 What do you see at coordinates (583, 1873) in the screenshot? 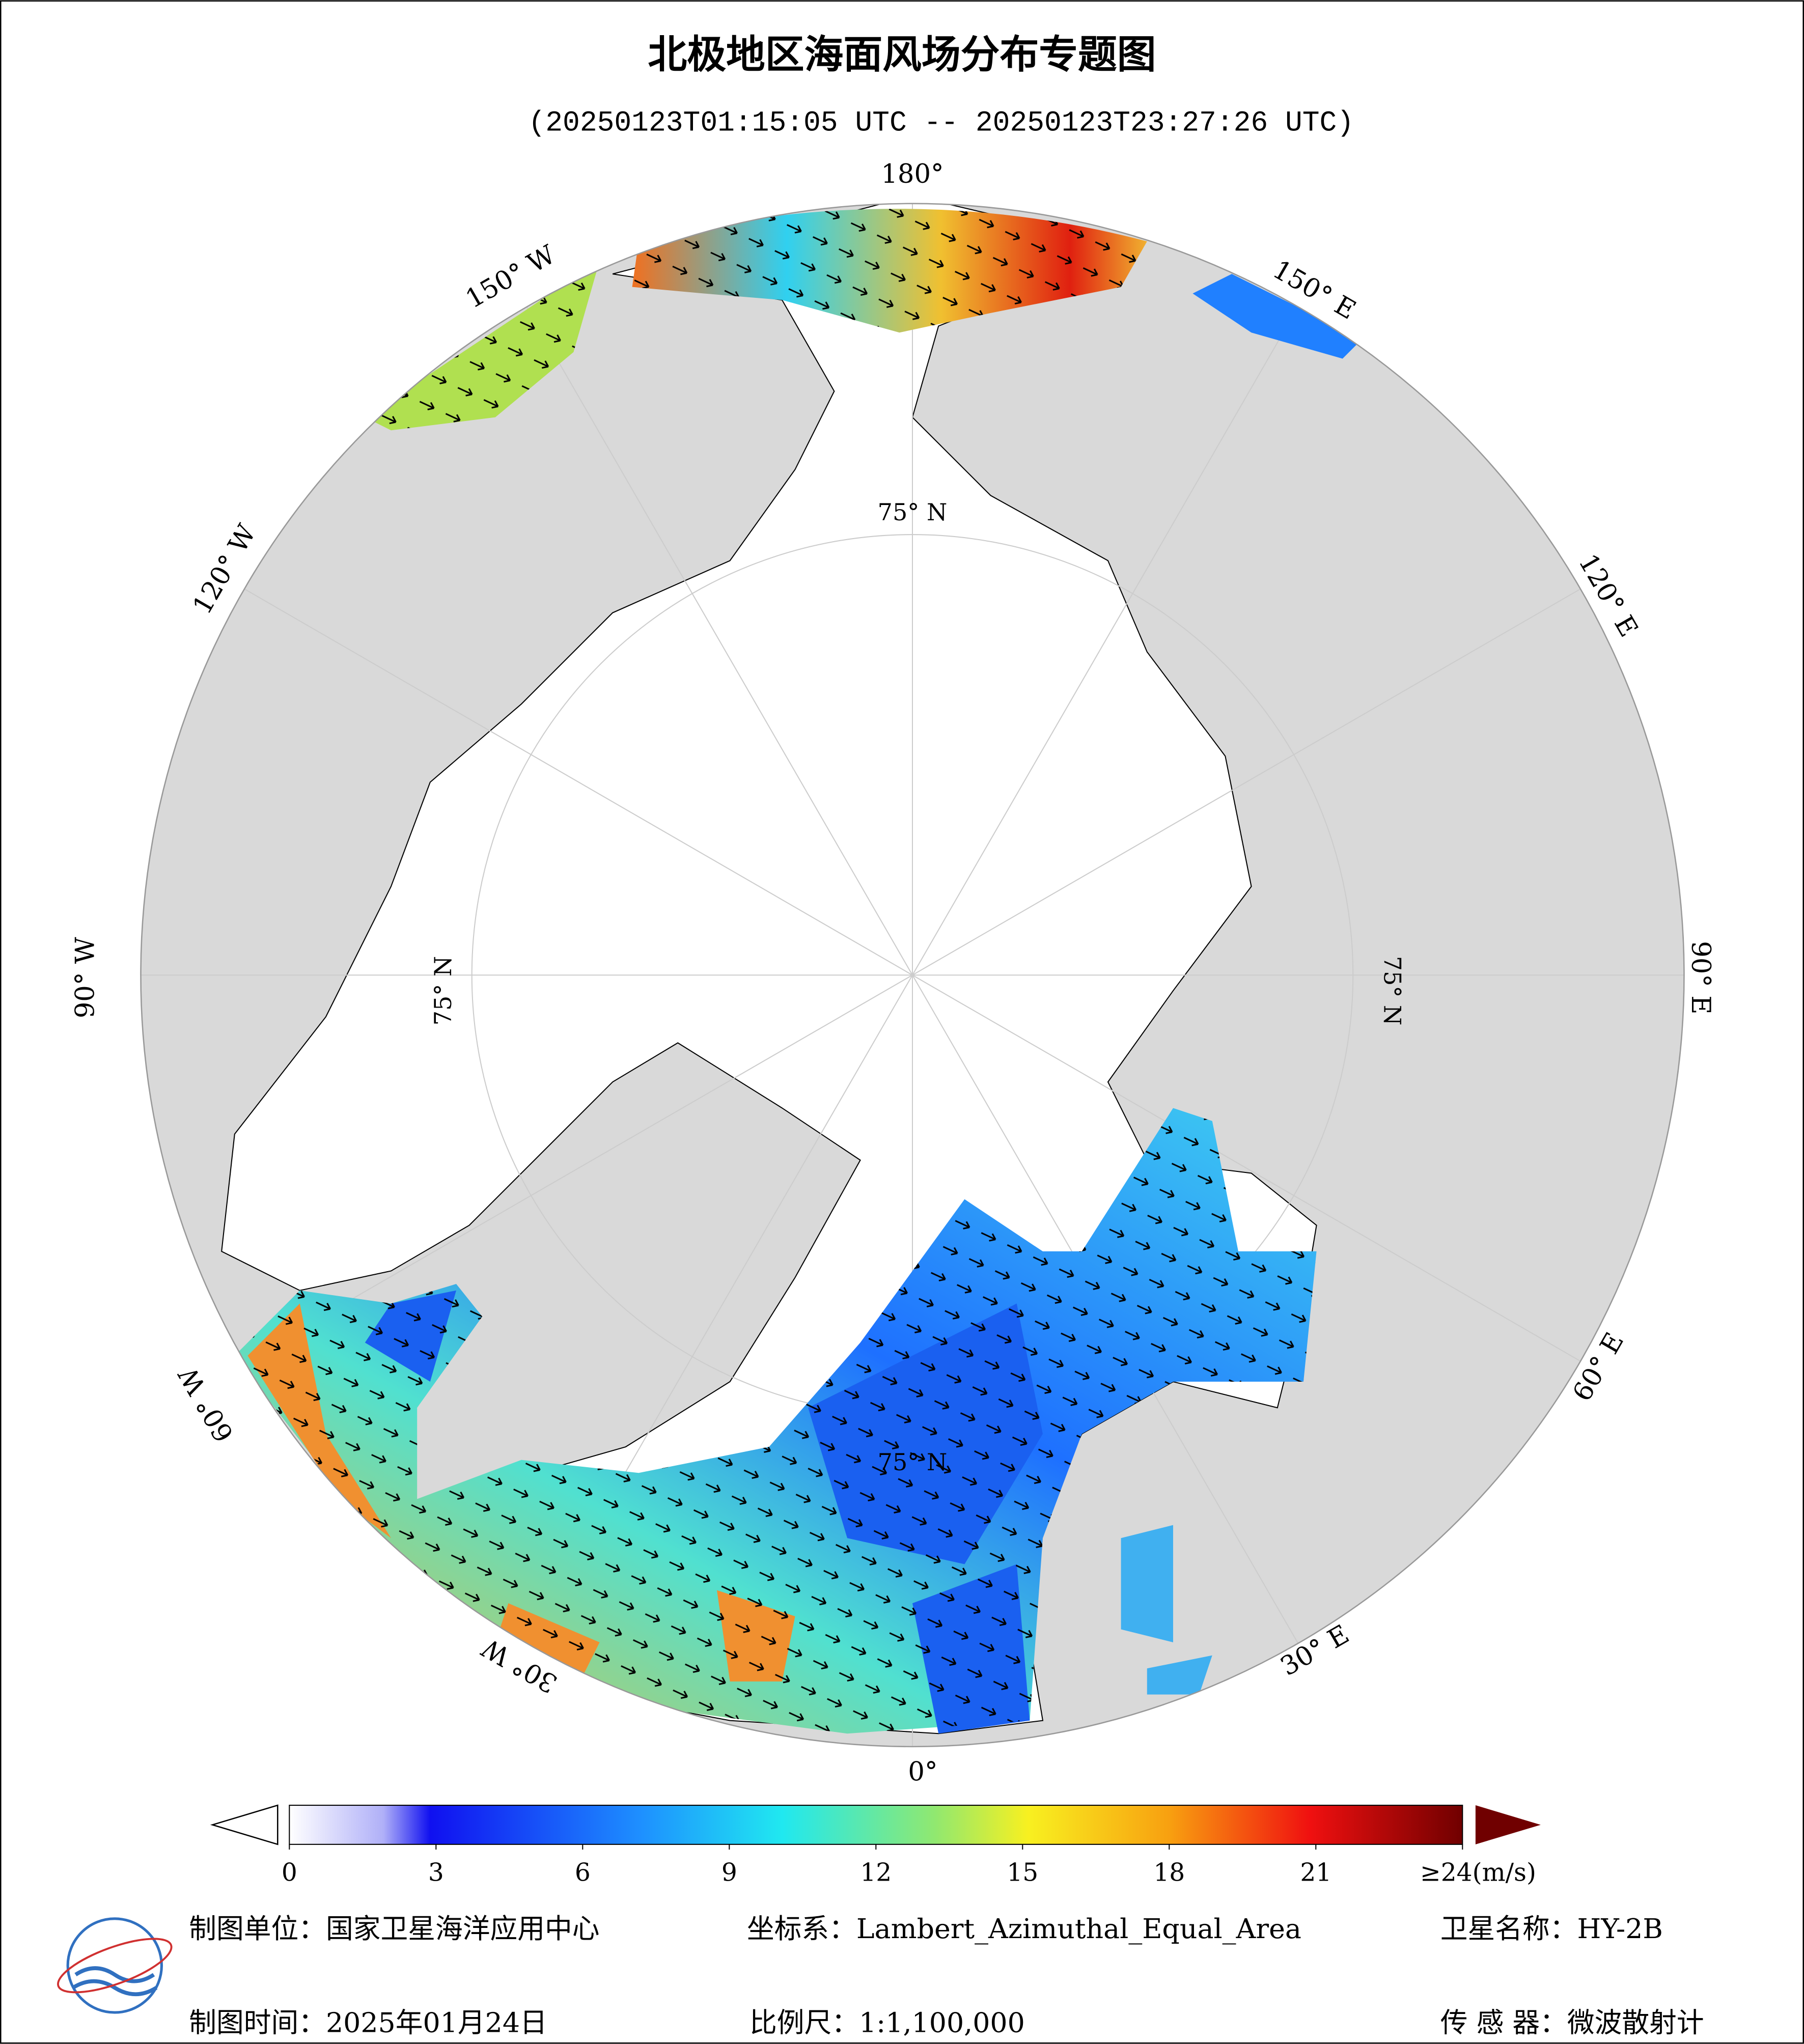
I see `colorbar-tick-label: 6` at bounding box center [583, 1873].